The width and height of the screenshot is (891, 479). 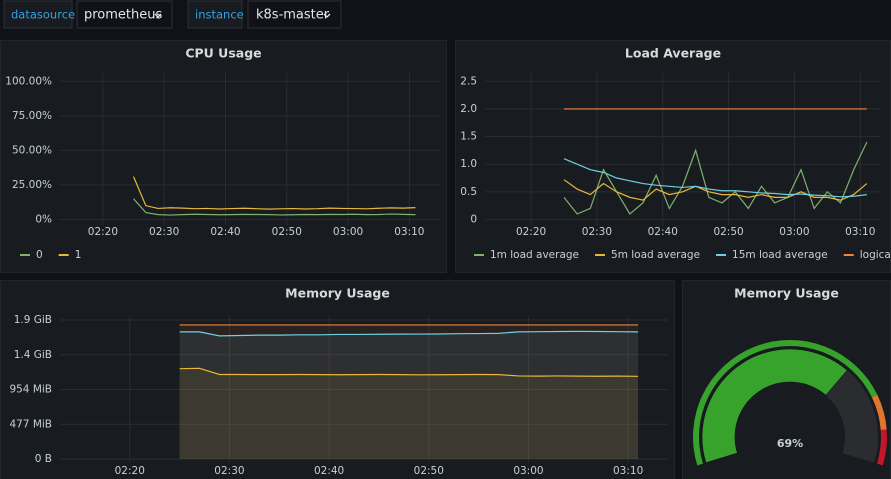 What do you see at coordinates (673, 53) in the screenshot?
I see `panel-title: Load Average` at bounding box center [673, 53].